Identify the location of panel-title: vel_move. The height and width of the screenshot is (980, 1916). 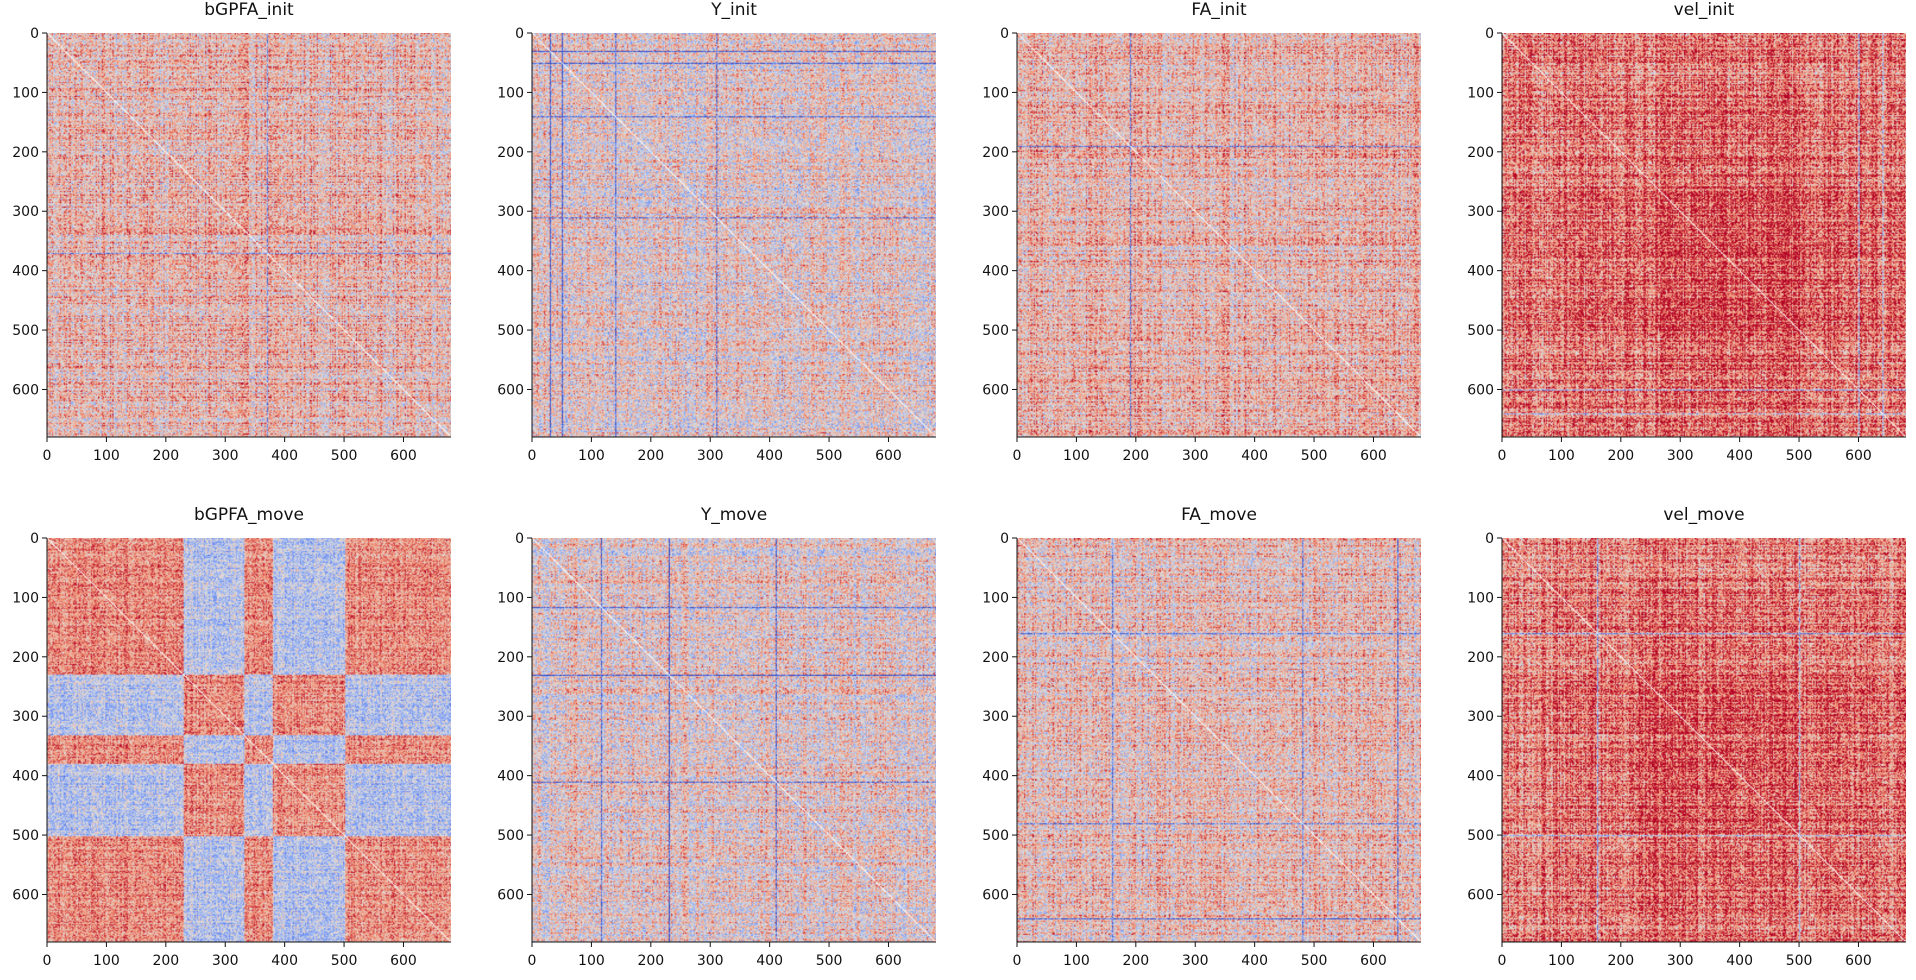
(1704, 515).